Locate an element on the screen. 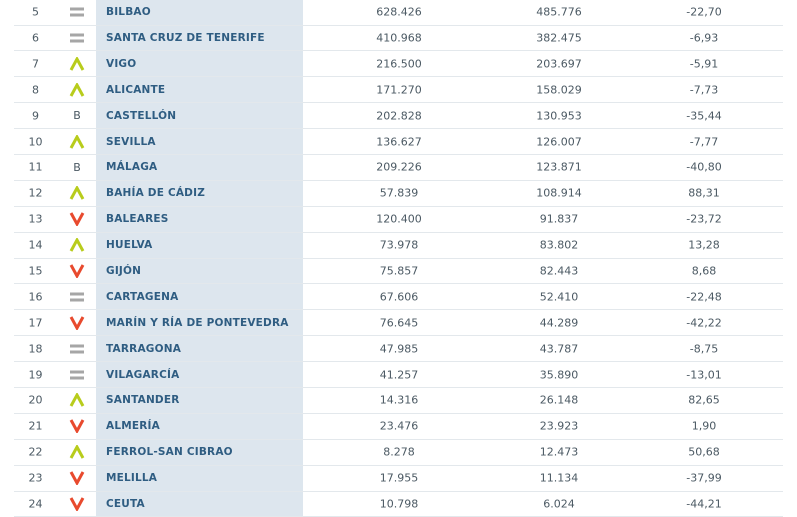 Image resolution: width=797 pixels, height=517 pixels. port-name: CEUTA is located at coordinates (125, 503).